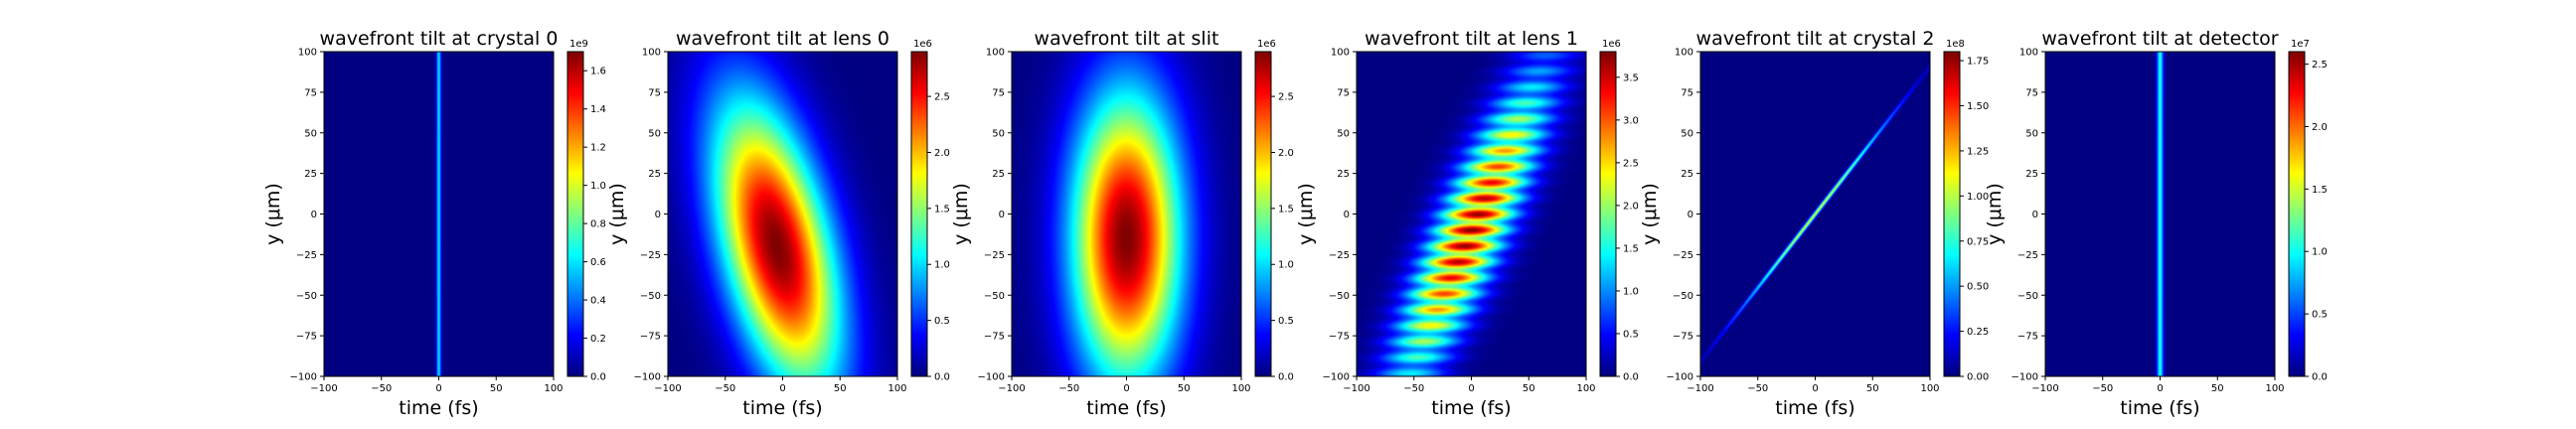 The height and width of the screenshot is (429, 2576). What do you see at coordinates (1978, 242) in the screenshot?
I see `colorbar-tick-label: 0.75` at bounding box center [1978, 242].